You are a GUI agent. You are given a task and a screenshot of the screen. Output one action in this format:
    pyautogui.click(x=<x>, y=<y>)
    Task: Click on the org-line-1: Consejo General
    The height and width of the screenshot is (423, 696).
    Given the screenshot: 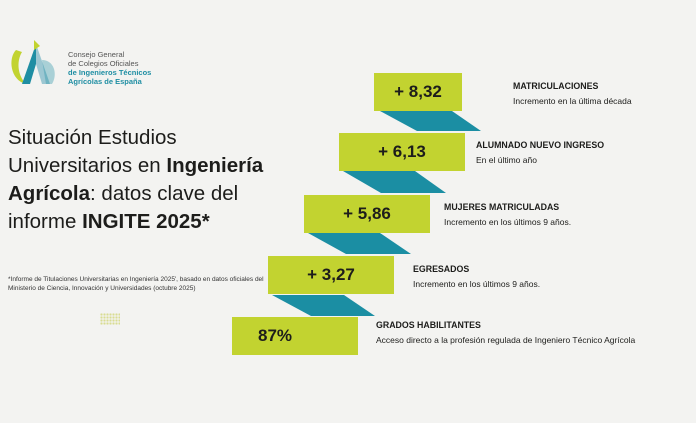 What is the action you would take?
    pyautogui.click(x=96, y=54)
    